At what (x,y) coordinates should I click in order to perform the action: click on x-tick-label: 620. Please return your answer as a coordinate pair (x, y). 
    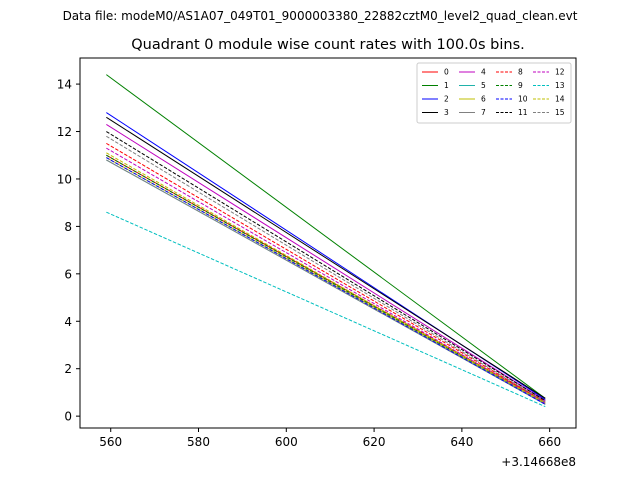
    Looking at the image, I should click on (374, 442).